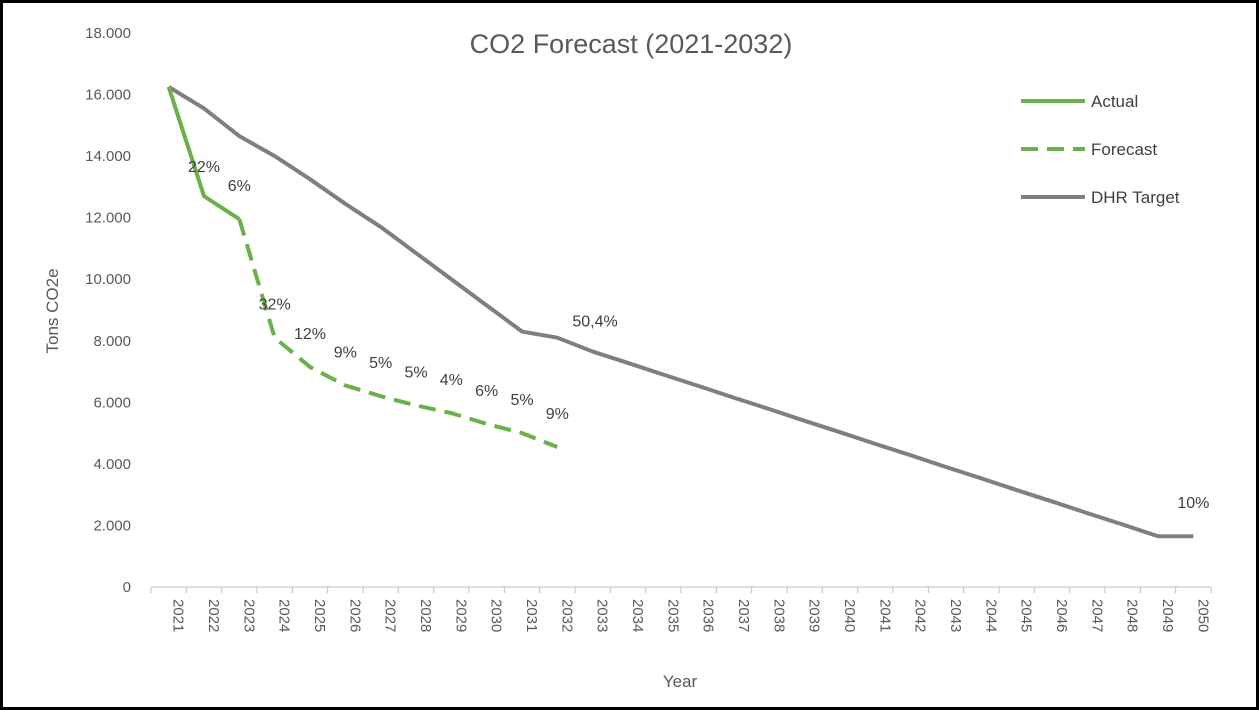  Describe the element at coordinates (204, 167) in the screenshot. I see `data-label: 22%` at that location.